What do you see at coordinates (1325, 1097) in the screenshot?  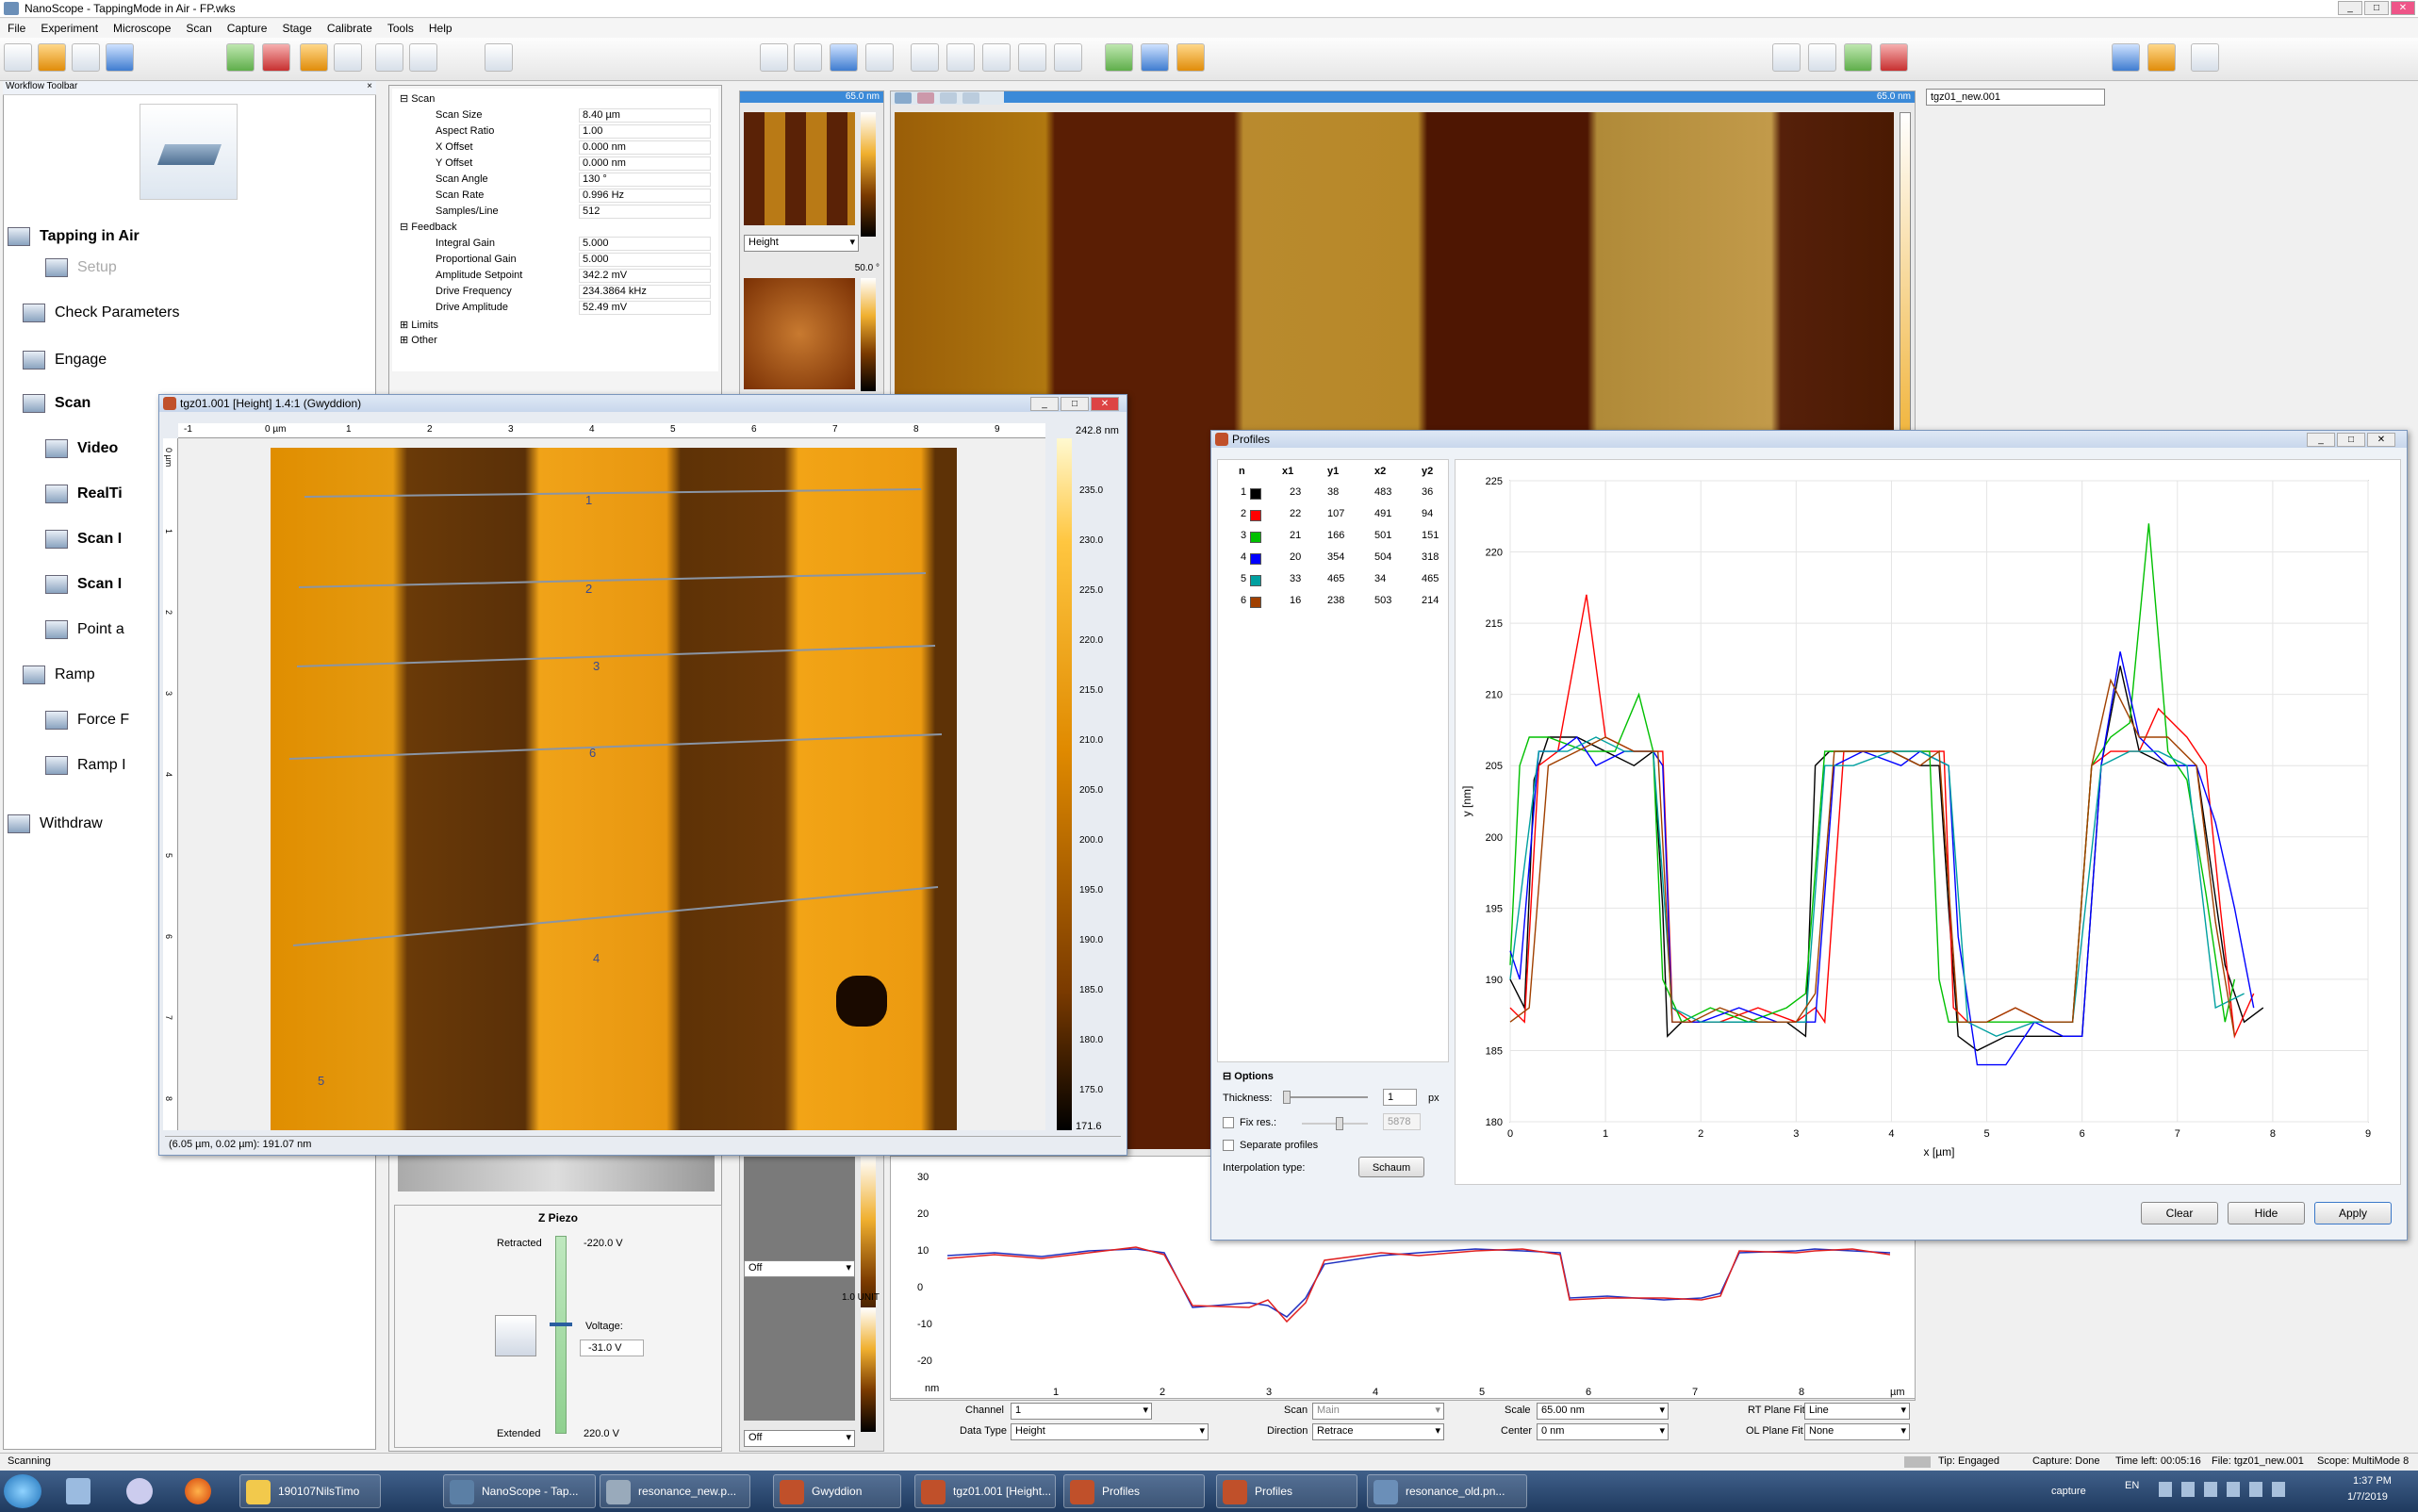 I see `thickness-slider` at bounding box center [1325, 1097].